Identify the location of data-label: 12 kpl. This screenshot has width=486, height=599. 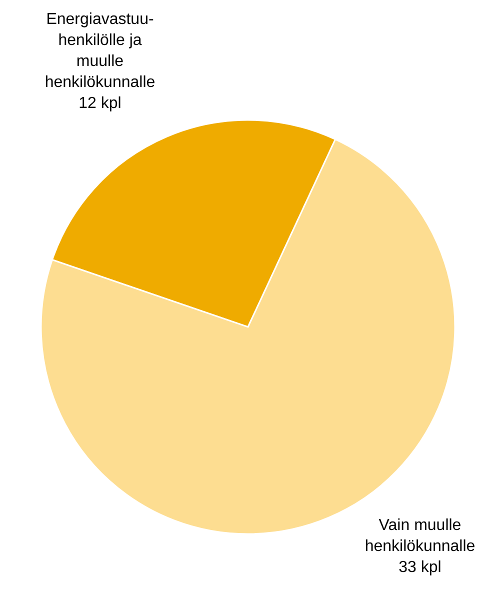
(100, 103).